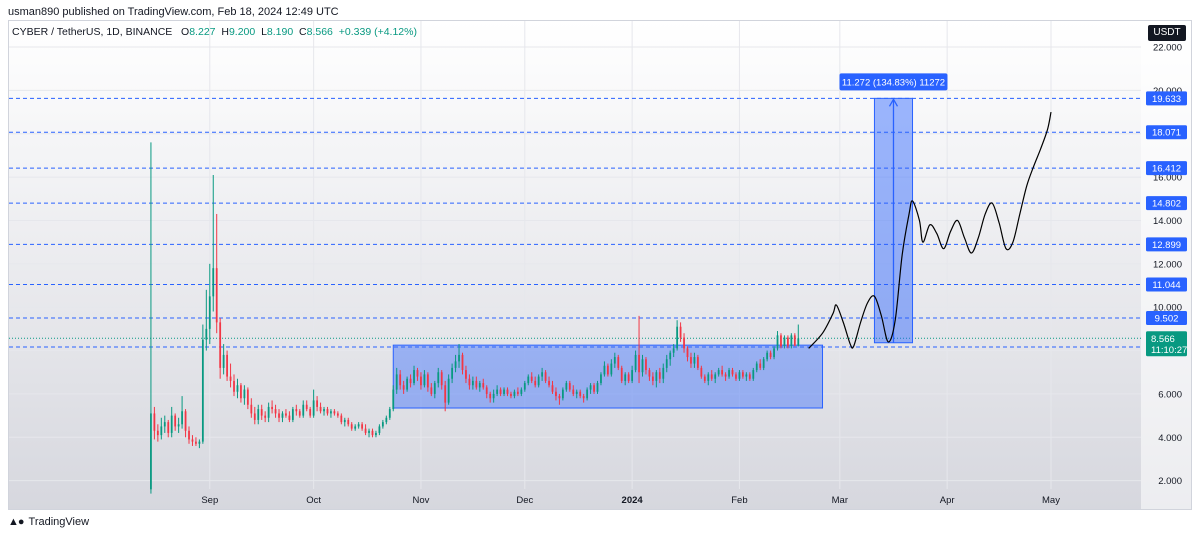  Describe the element at coordinates (893, 82) in the screenshot. I see `measure-label-bg` at that location.